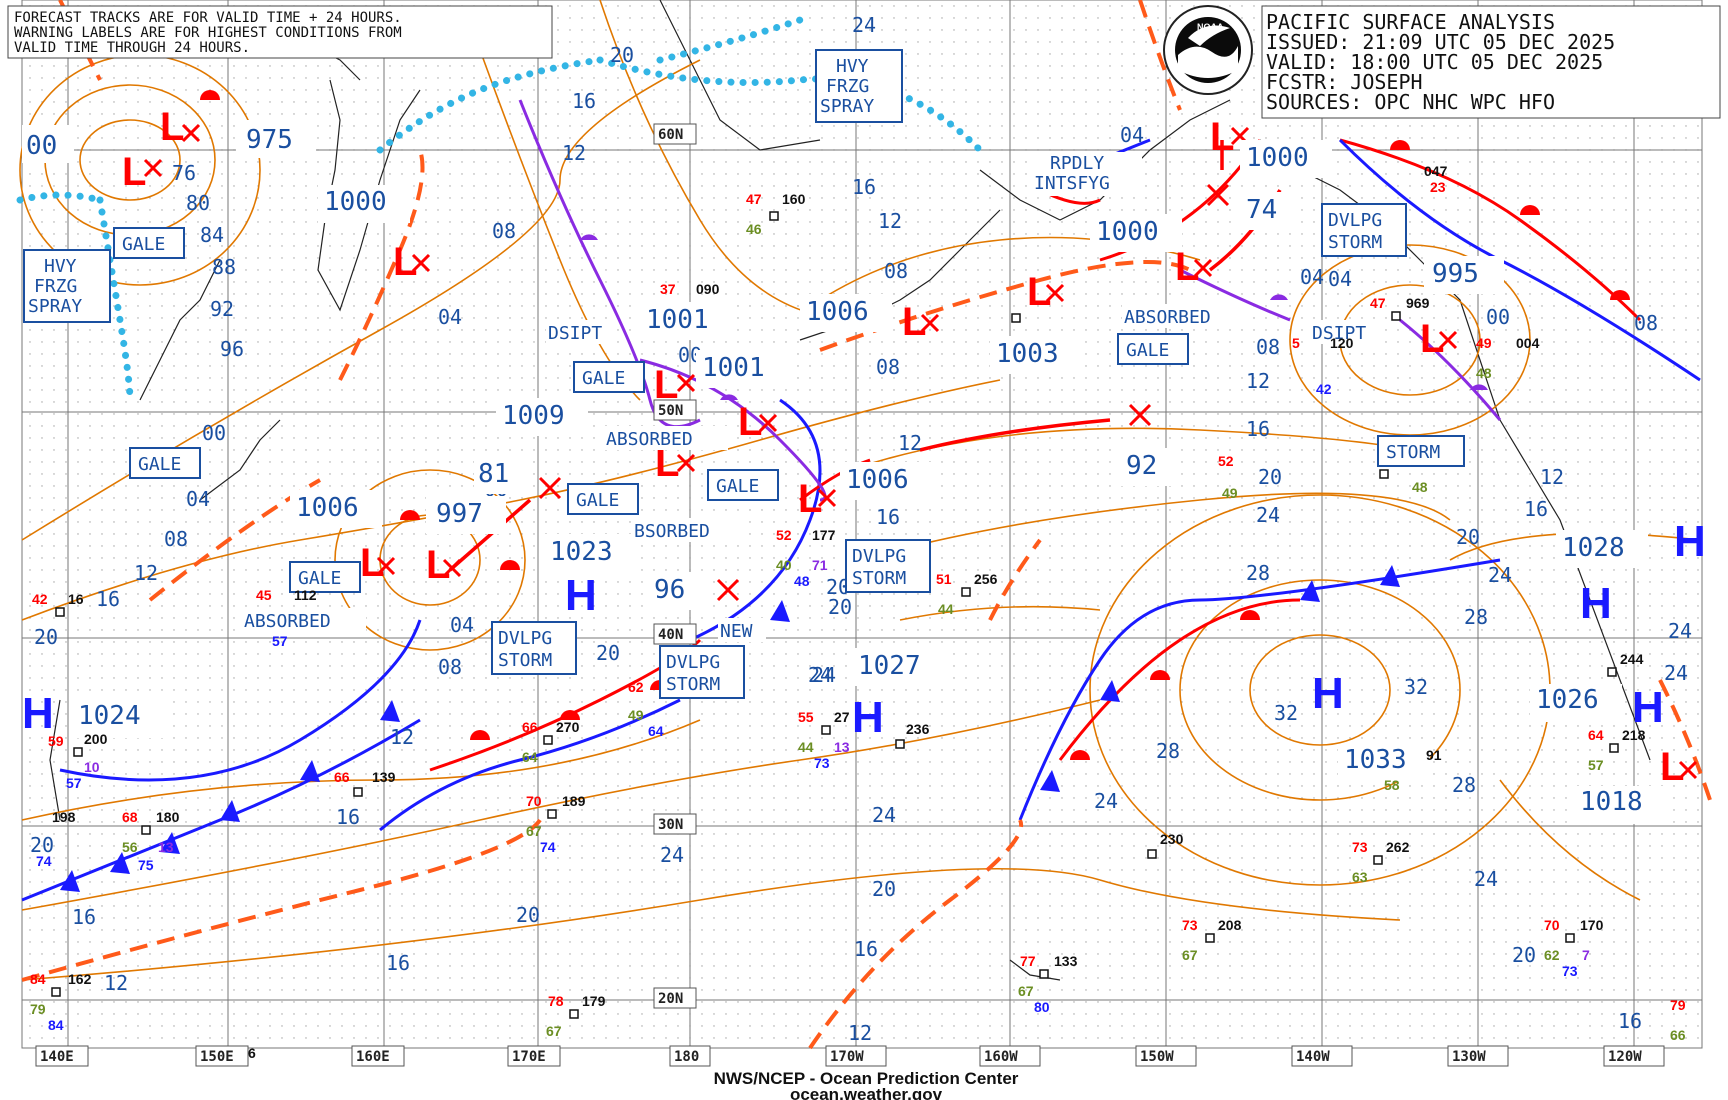  What do you see at coordinates (668, 289) in the screenshot?
I see `svg-text: 37` at bounding box center [668, 289].